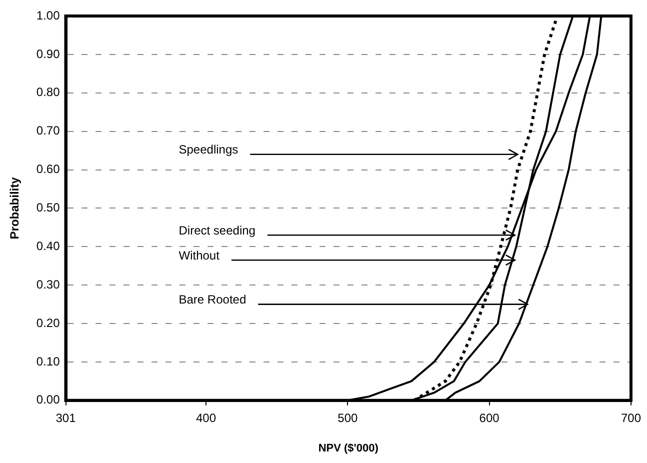  I want to click on y-tick-label: 0.40, so click(48, 245).